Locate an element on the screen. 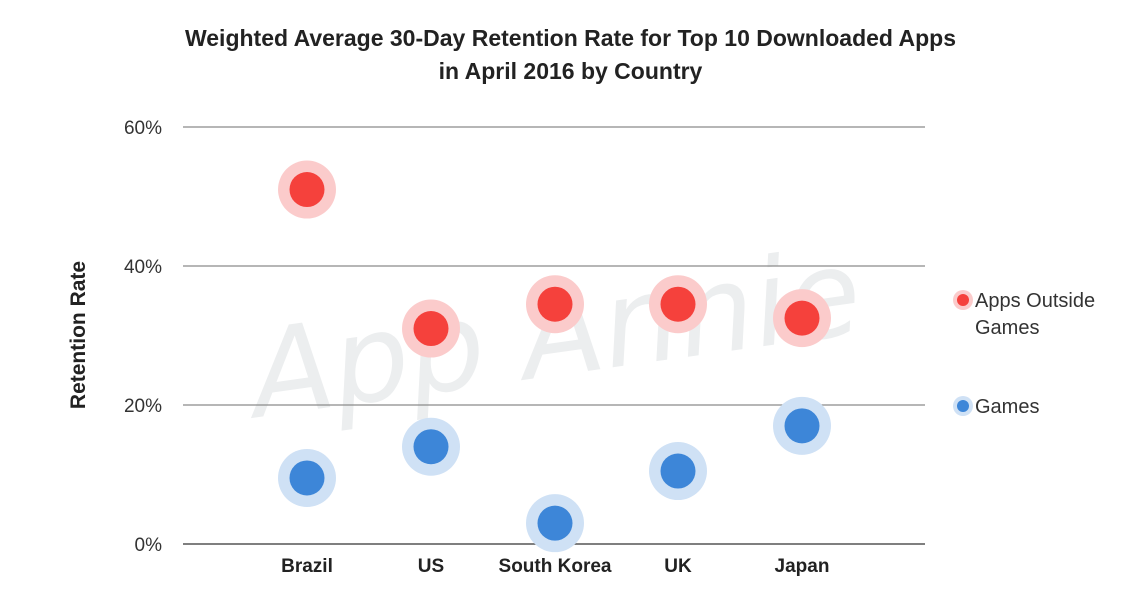  x-tick-label: Brazil is located at coordinates (307, 566).